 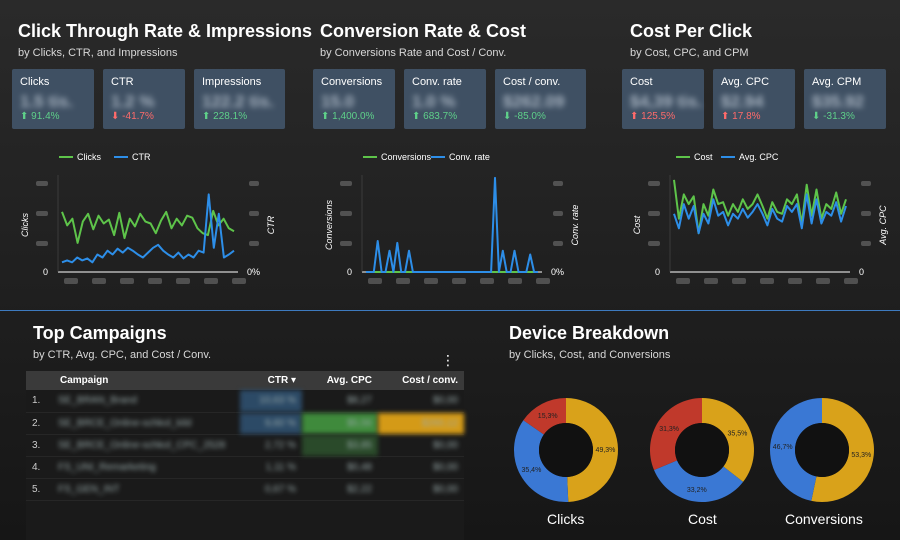 What do you see at coordinates (861, 272) in the screenshot?
I see `y-min-right: 0` at bounding box center [861, 272].